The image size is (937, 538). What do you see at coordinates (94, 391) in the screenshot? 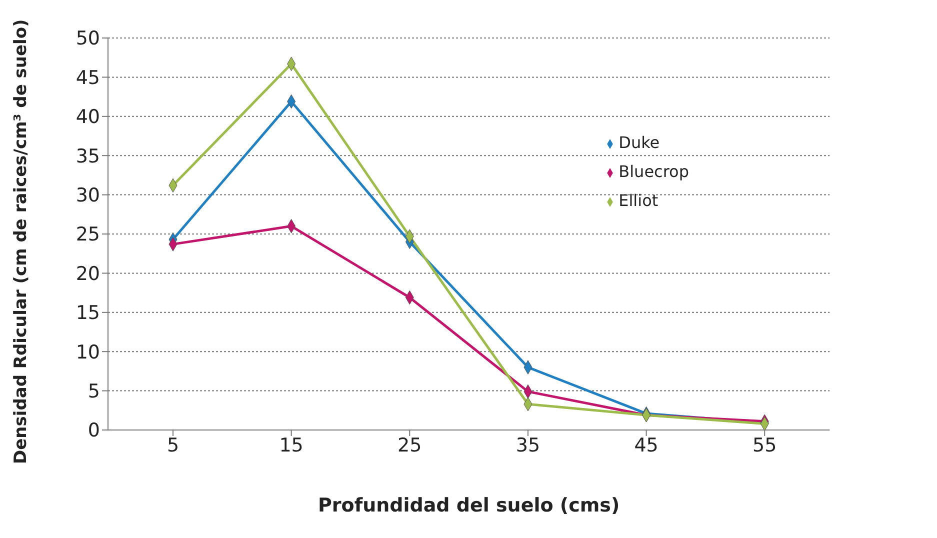
I see `y-tick-label: 5` at bounding box center [94, 391].